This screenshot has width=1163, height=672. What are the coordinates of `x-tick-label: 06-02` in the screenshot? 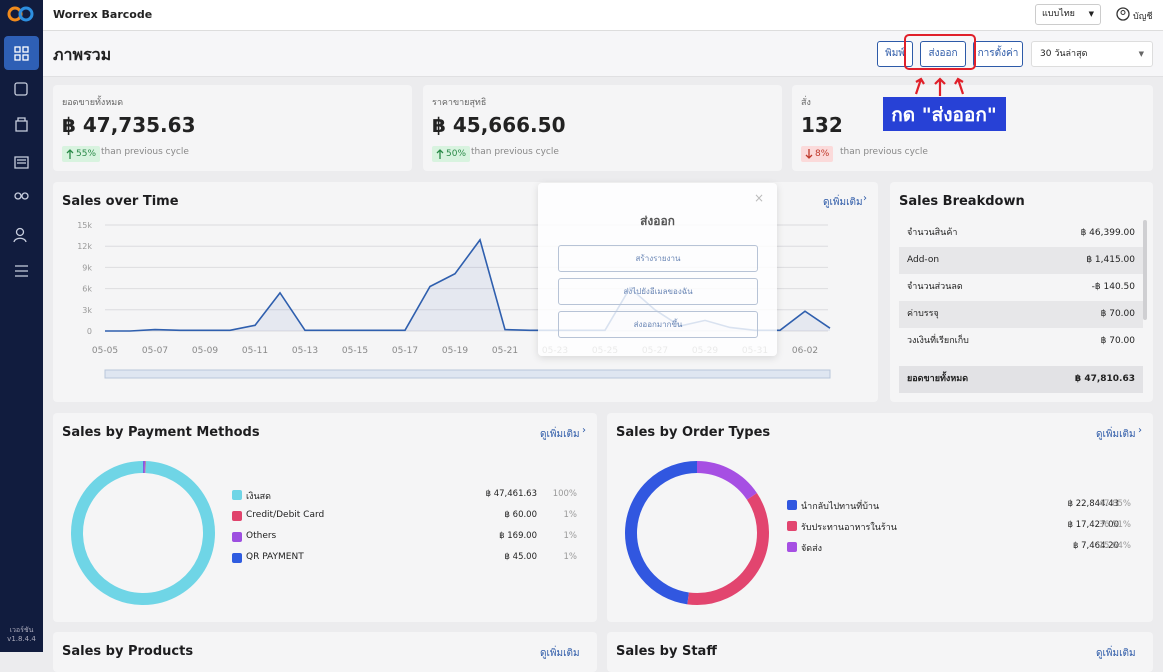 It's located at (805, 351).